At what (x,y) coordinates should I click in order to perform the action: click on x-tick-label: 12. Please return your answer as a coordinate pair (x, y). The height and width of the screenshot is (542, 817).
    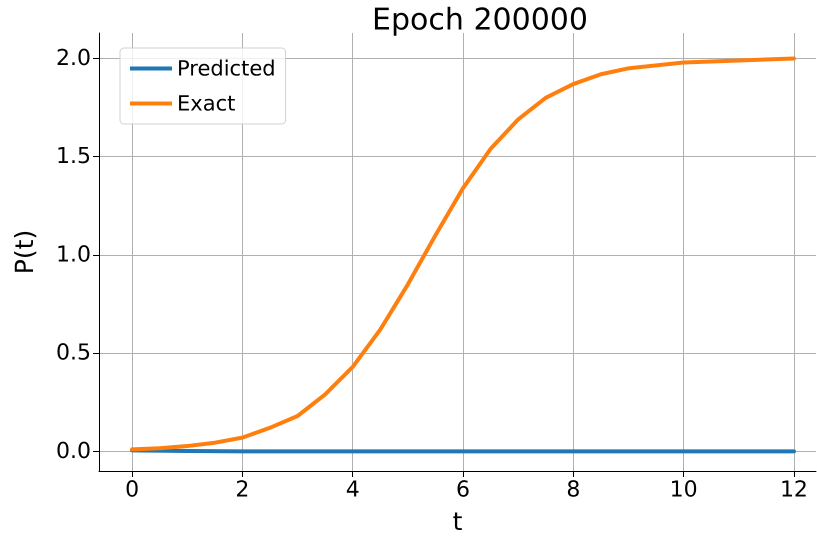
    Looking at the image, I should click on (794, 490).